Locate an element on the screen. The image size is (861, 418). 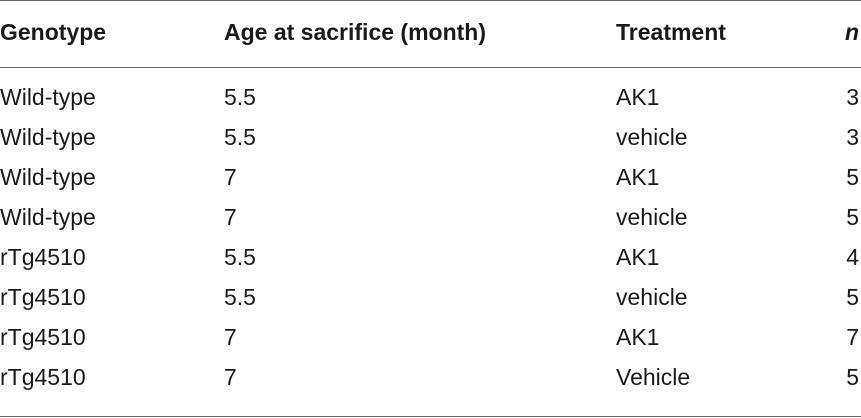
table-row: Wild-type 5.5 AK1 3 is located at coordinates (430, 102).